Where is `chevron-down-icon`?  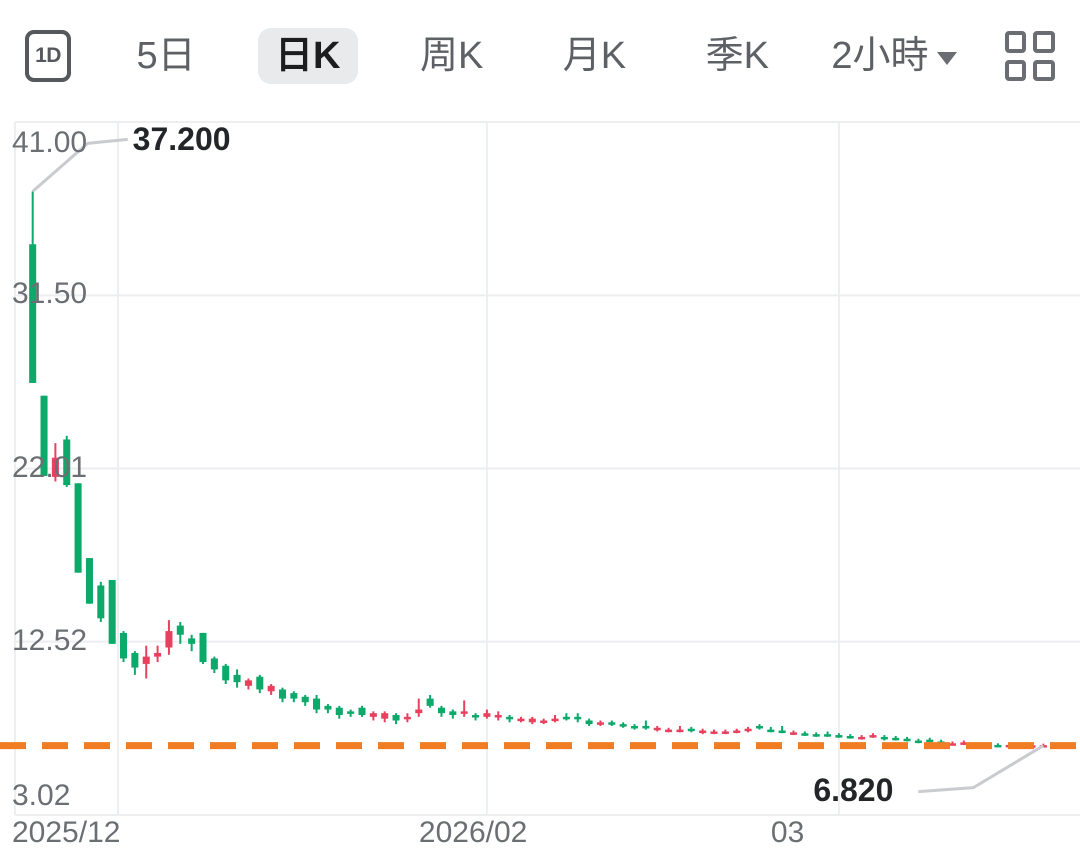
chevron-down-icon is located at coordinates (946, 58).